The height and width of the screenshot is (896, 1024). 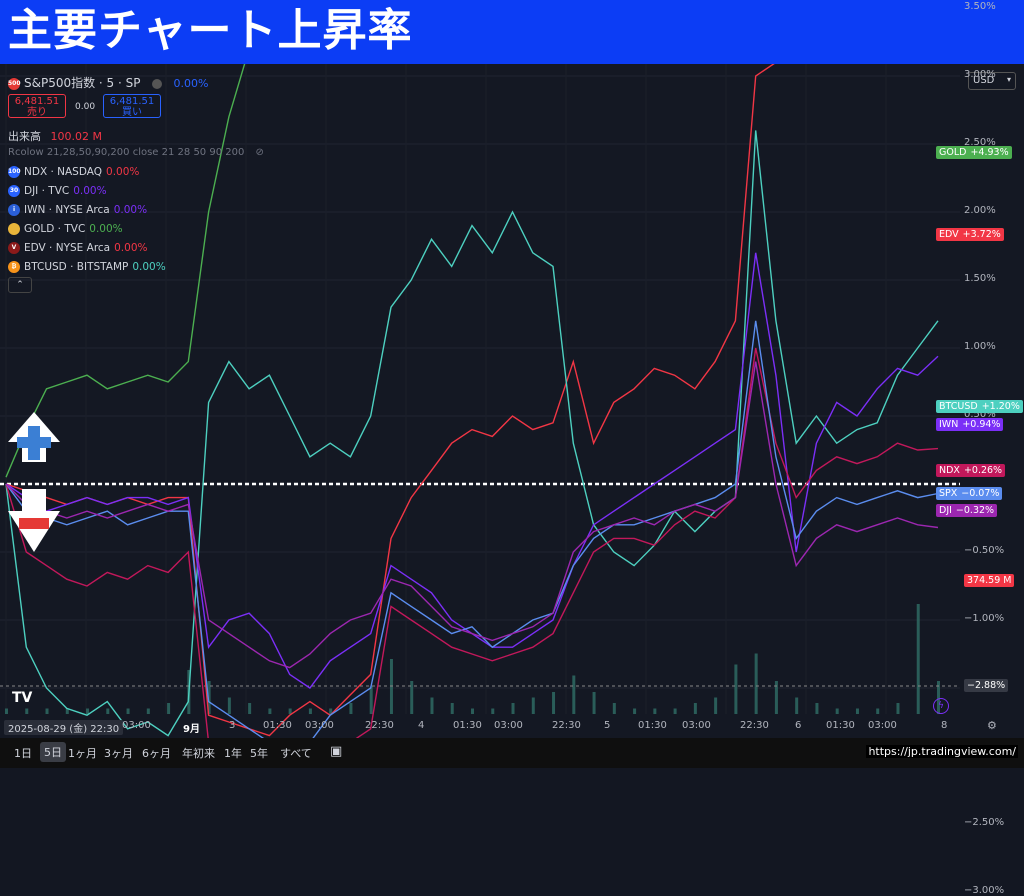 What do you see at coordinates (980, 142) in the screenshot?
I see `y-tick-label: 2.50%` at bounding box center [980, 142].